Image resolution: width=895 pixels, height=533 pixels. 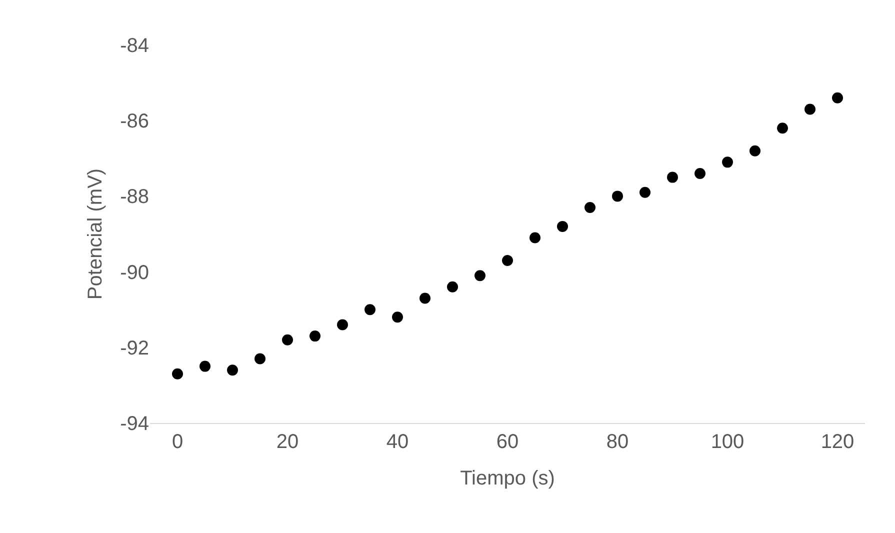 What do you see at coordinates (617, 442) in the screenshot?
I see `x-tick-label: 80` at bounding box center [617, 442].